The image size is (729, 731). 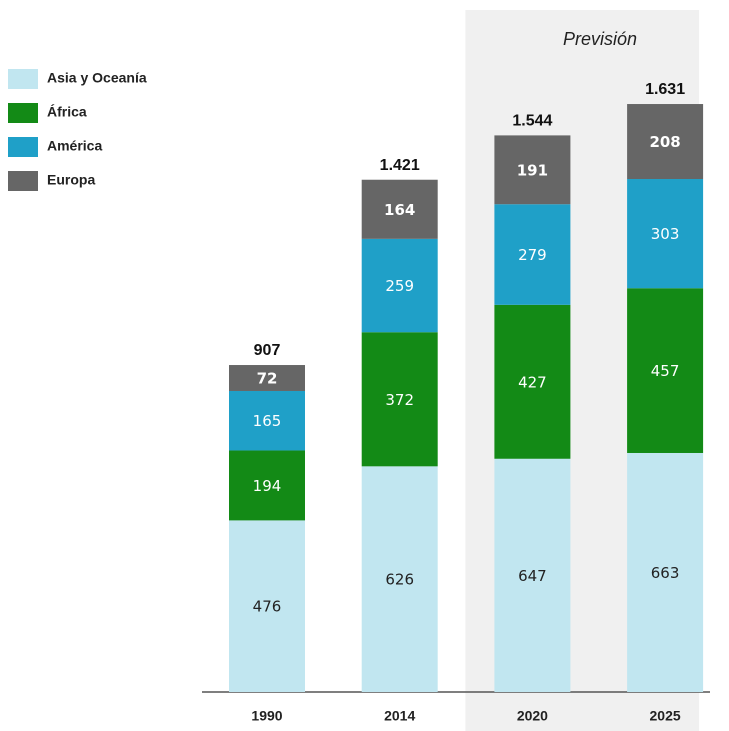 I want to click on x-tick-label: 2020, so click(x=532, y=716).